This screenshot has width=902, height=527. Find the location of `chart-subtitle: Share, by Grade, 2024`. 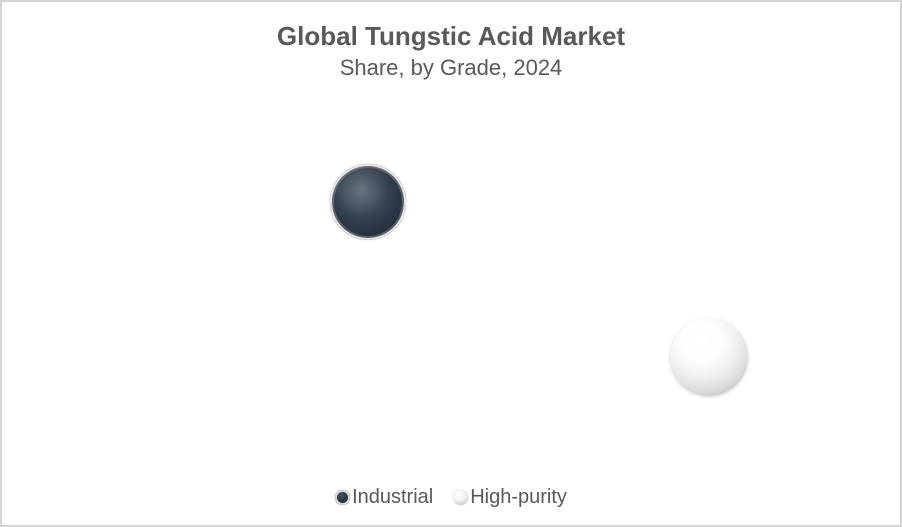

chart-subtitle: Share, by Grade, 2024 is located at coordinates (451, 67).